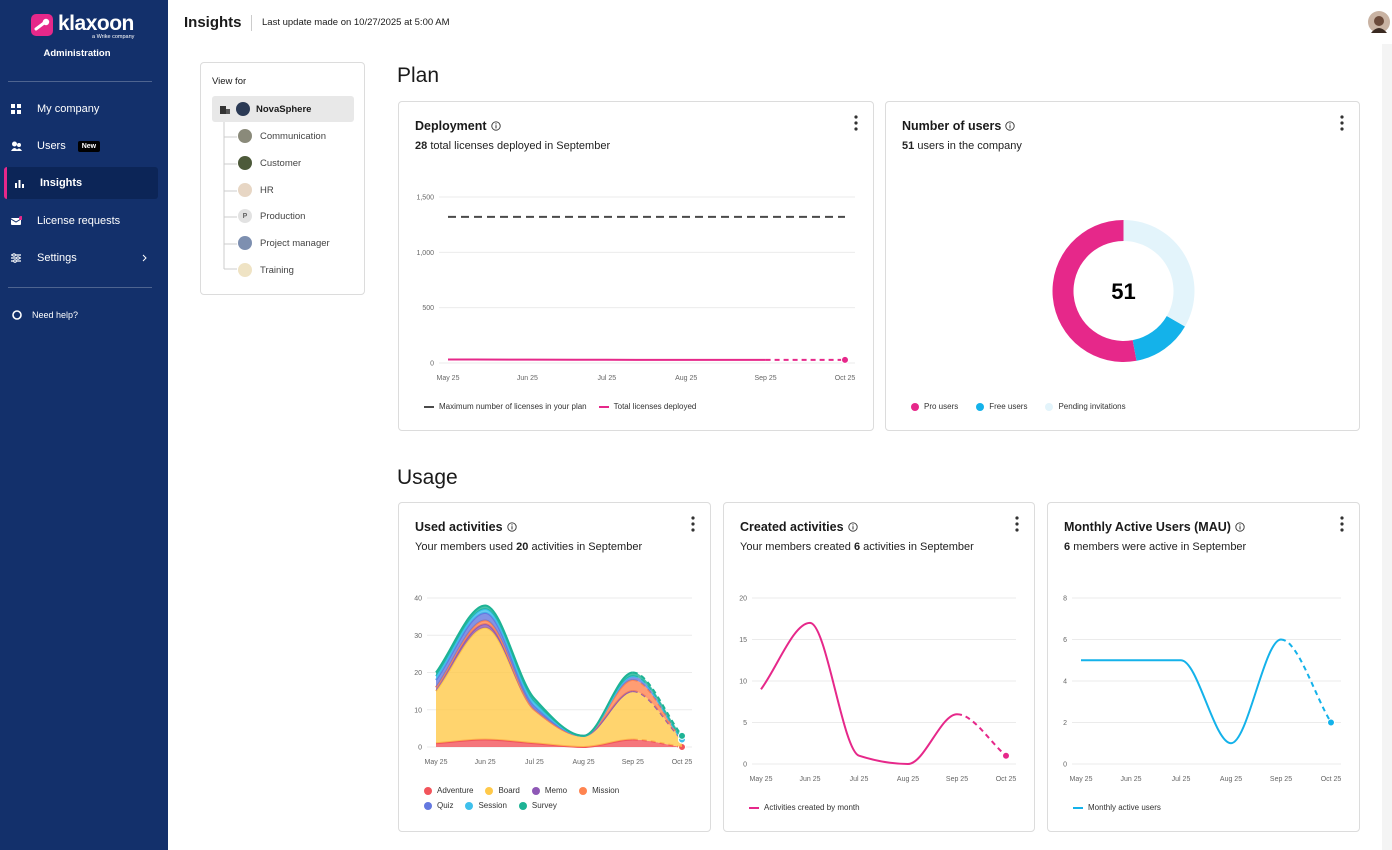 The image size is (1392, 850). I want to click on nav-item: Settings, so click(81, 258).